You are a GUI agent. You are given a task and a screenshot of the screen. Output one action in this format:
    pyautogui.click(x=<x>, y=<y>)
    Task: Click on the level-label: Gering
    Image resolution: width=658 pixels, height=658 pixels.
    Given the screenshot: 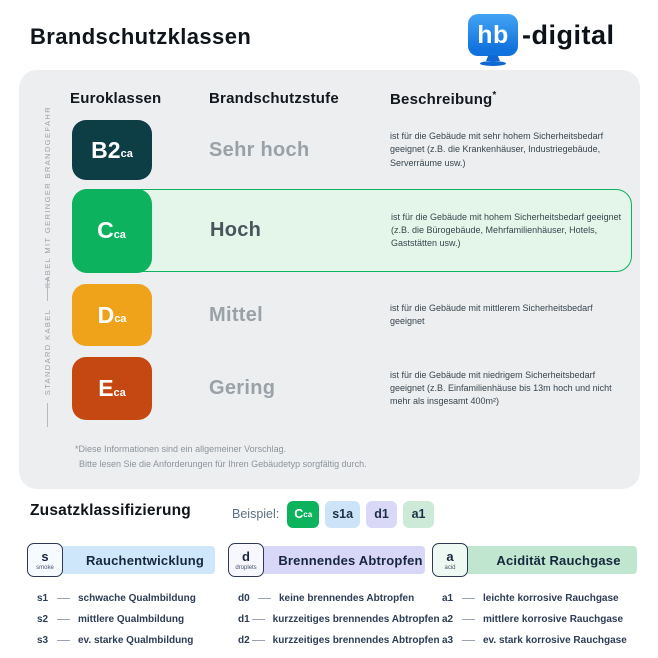 What is the action you would take?
    pyautogui.click(x=242, y=388)
    